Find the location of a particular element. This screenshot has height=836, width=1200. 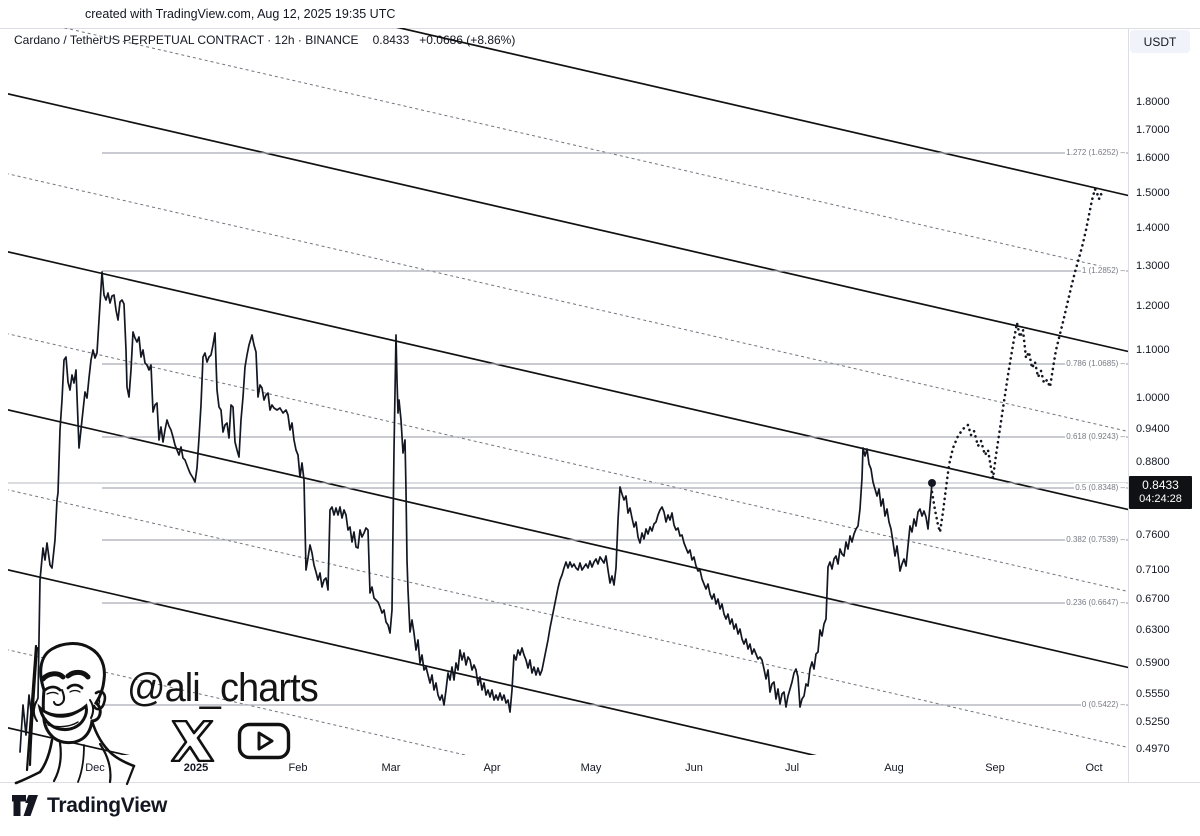

legend-change: +0.0686 (+8.86%) is located at coordinates (467, 40).